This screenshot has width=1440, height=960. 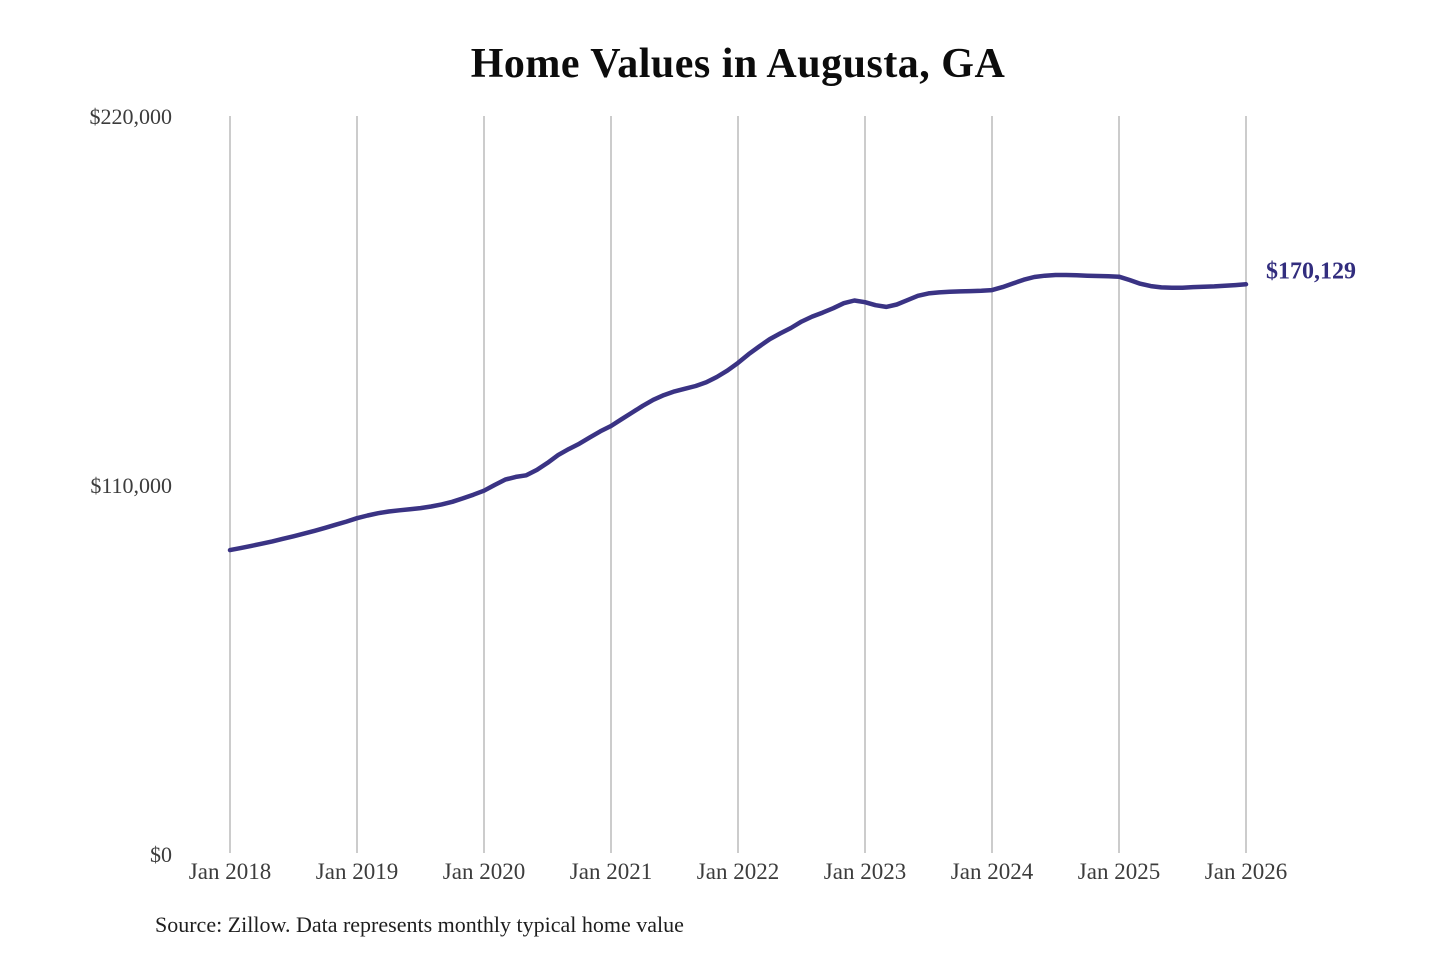 I want to click on x-axis-label: Jan 2024, so click(x=992, y=871).